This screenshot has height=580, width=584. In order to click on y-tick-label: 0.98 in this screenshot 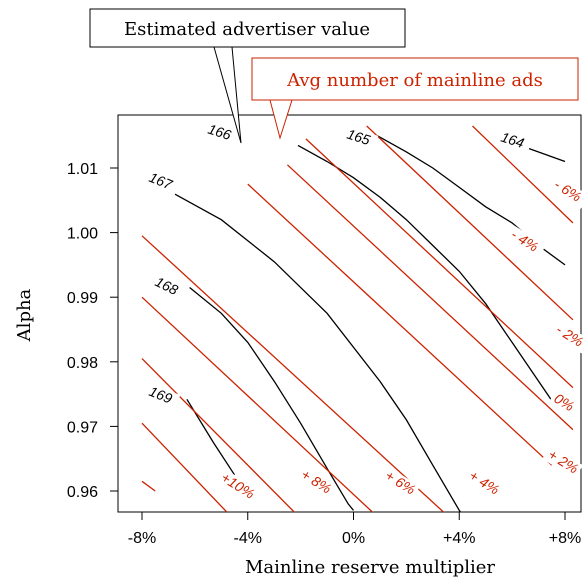, I will do `click(82, 363)`.